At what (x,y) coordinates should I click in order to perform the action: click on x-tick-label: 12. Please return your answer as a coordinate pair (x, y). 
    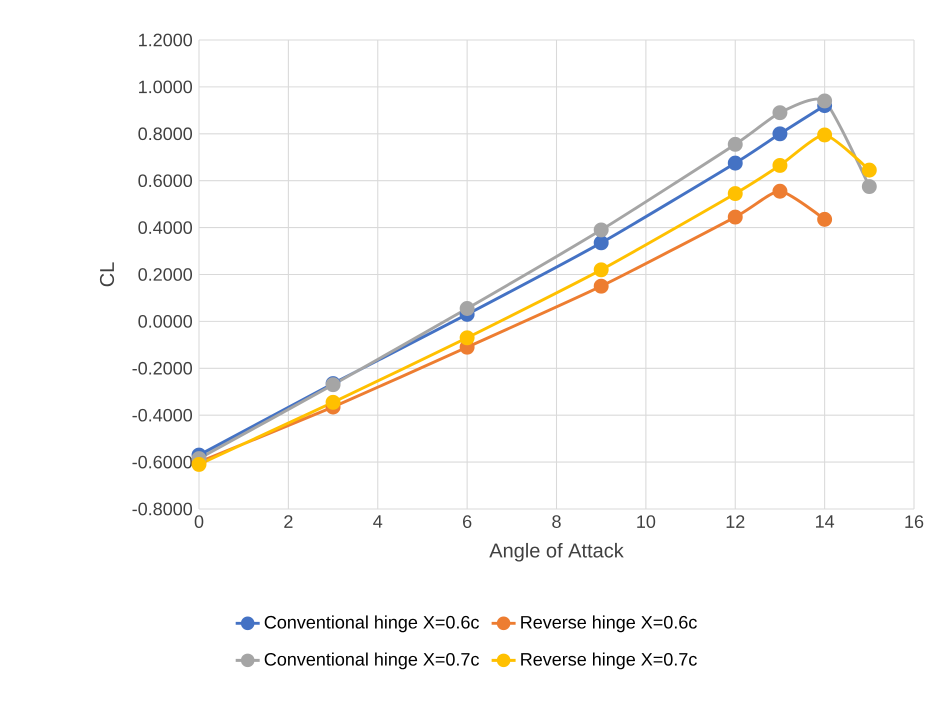
    Looking at the image, I should click on (735, 521).